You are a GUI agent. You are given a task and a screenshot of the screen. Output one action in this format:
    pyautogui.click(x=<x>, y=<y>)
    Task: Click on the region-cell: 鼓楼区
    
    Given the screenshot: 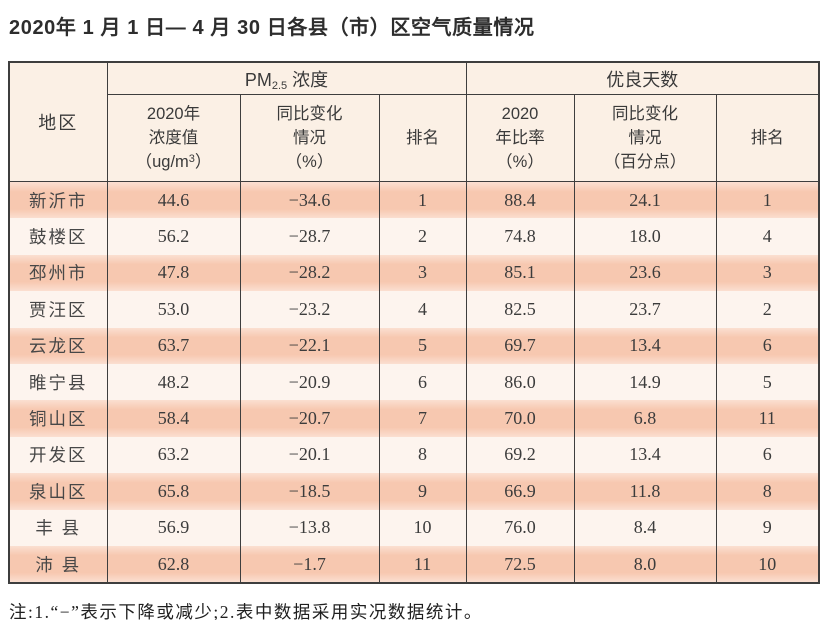 What is the action you would take?
    pyautogui.click(x=58, y=236)
    